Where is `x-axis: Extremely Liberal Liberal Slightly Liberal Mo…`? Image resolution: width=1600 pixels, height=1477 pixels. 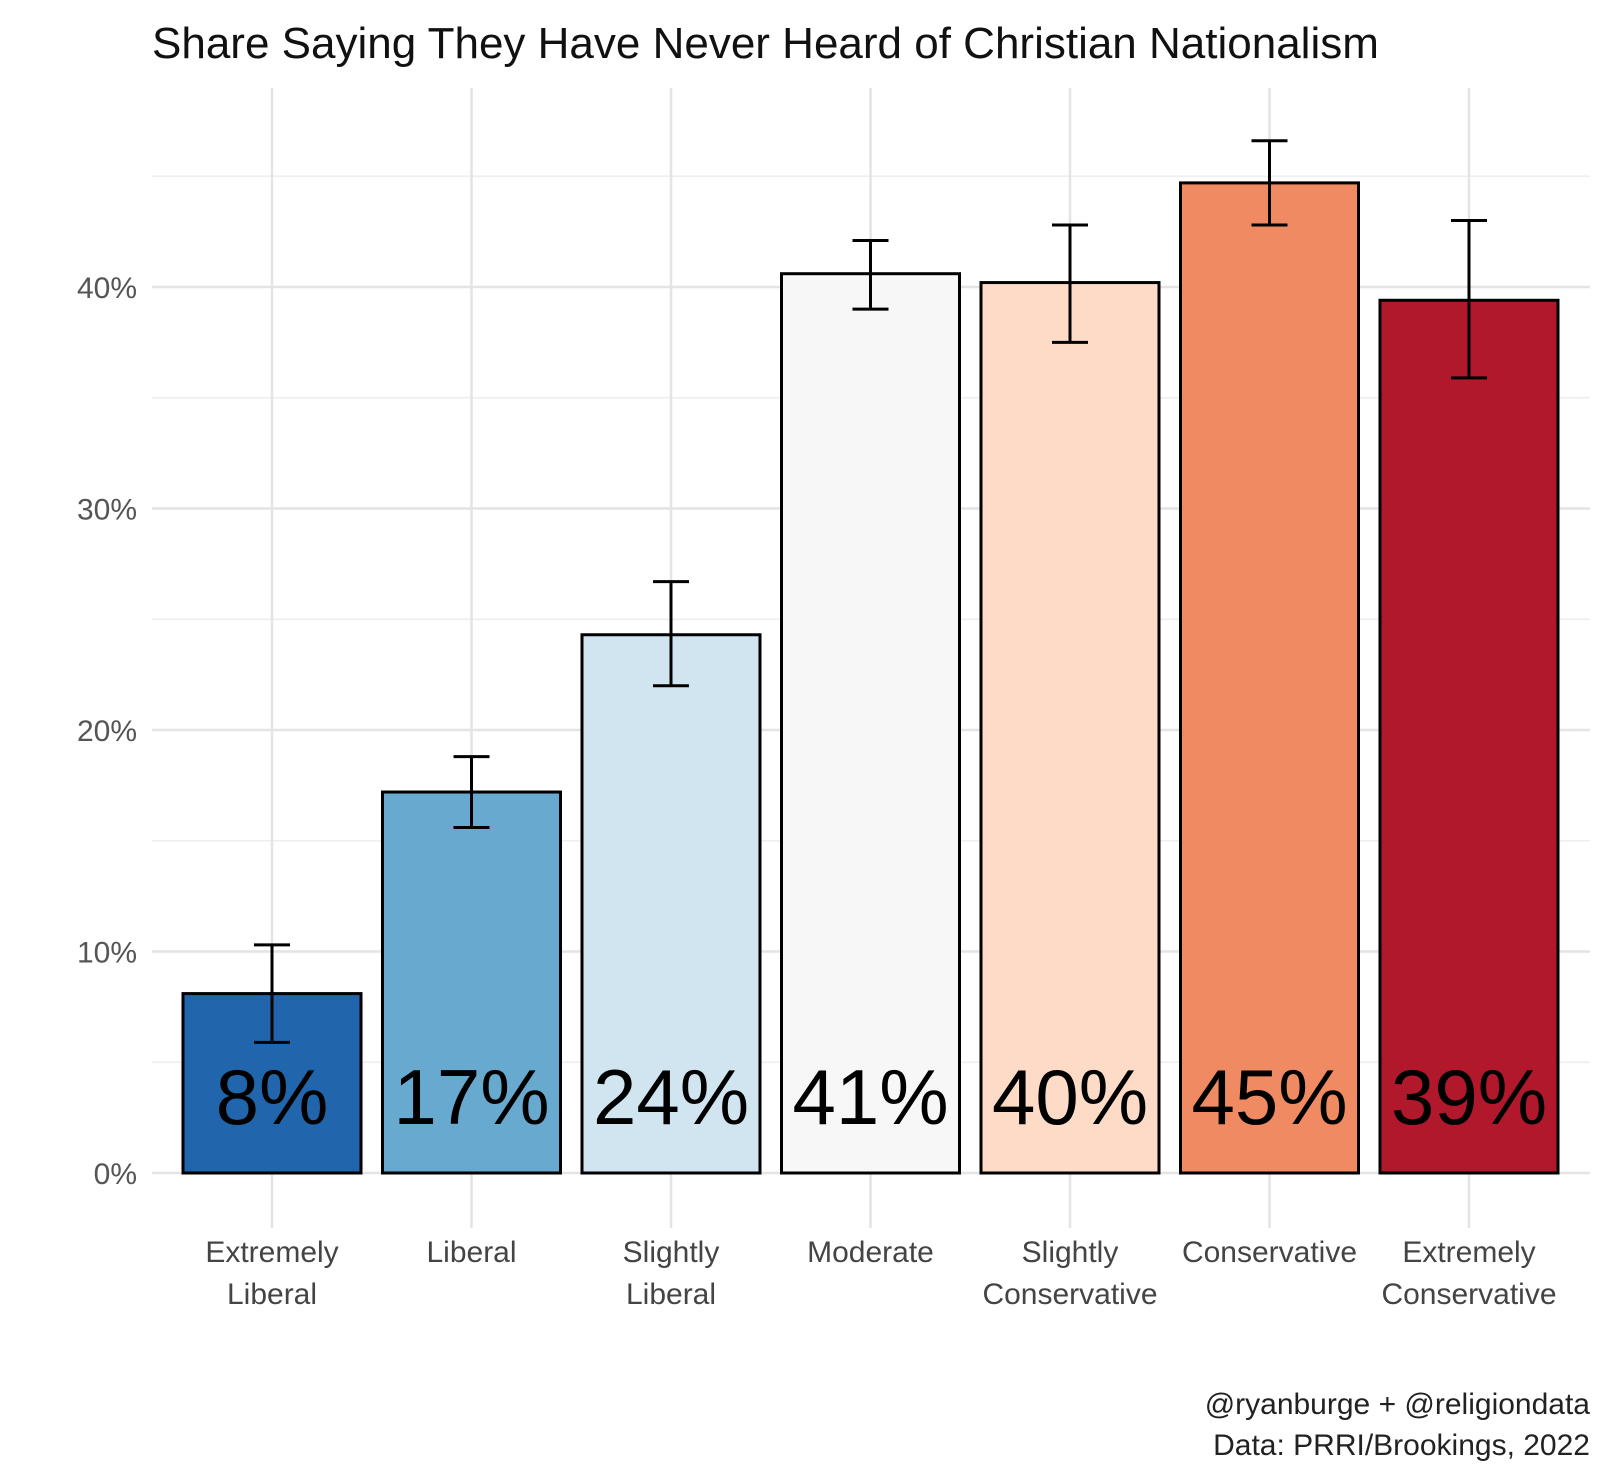
x-axis: Extremely Liberal Liberal Slightly Liberal Mo… is located at coordinates (880, 1273).